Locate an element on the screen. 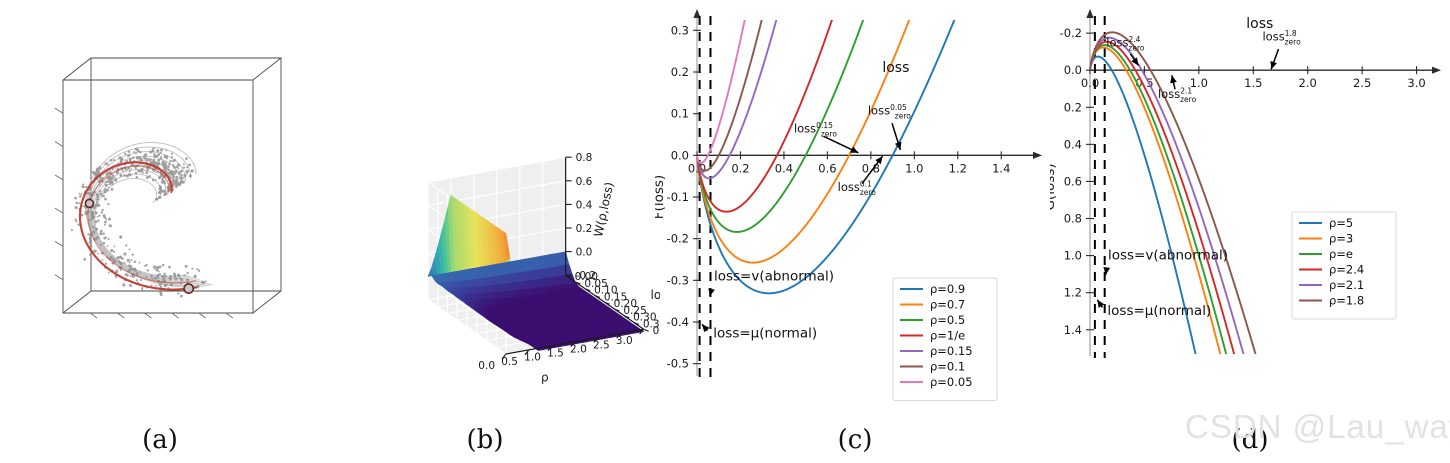 The height and width of the screenshot is (463, 1450). loss-tick-label: 0.20 is located at coordinates (625, 304).